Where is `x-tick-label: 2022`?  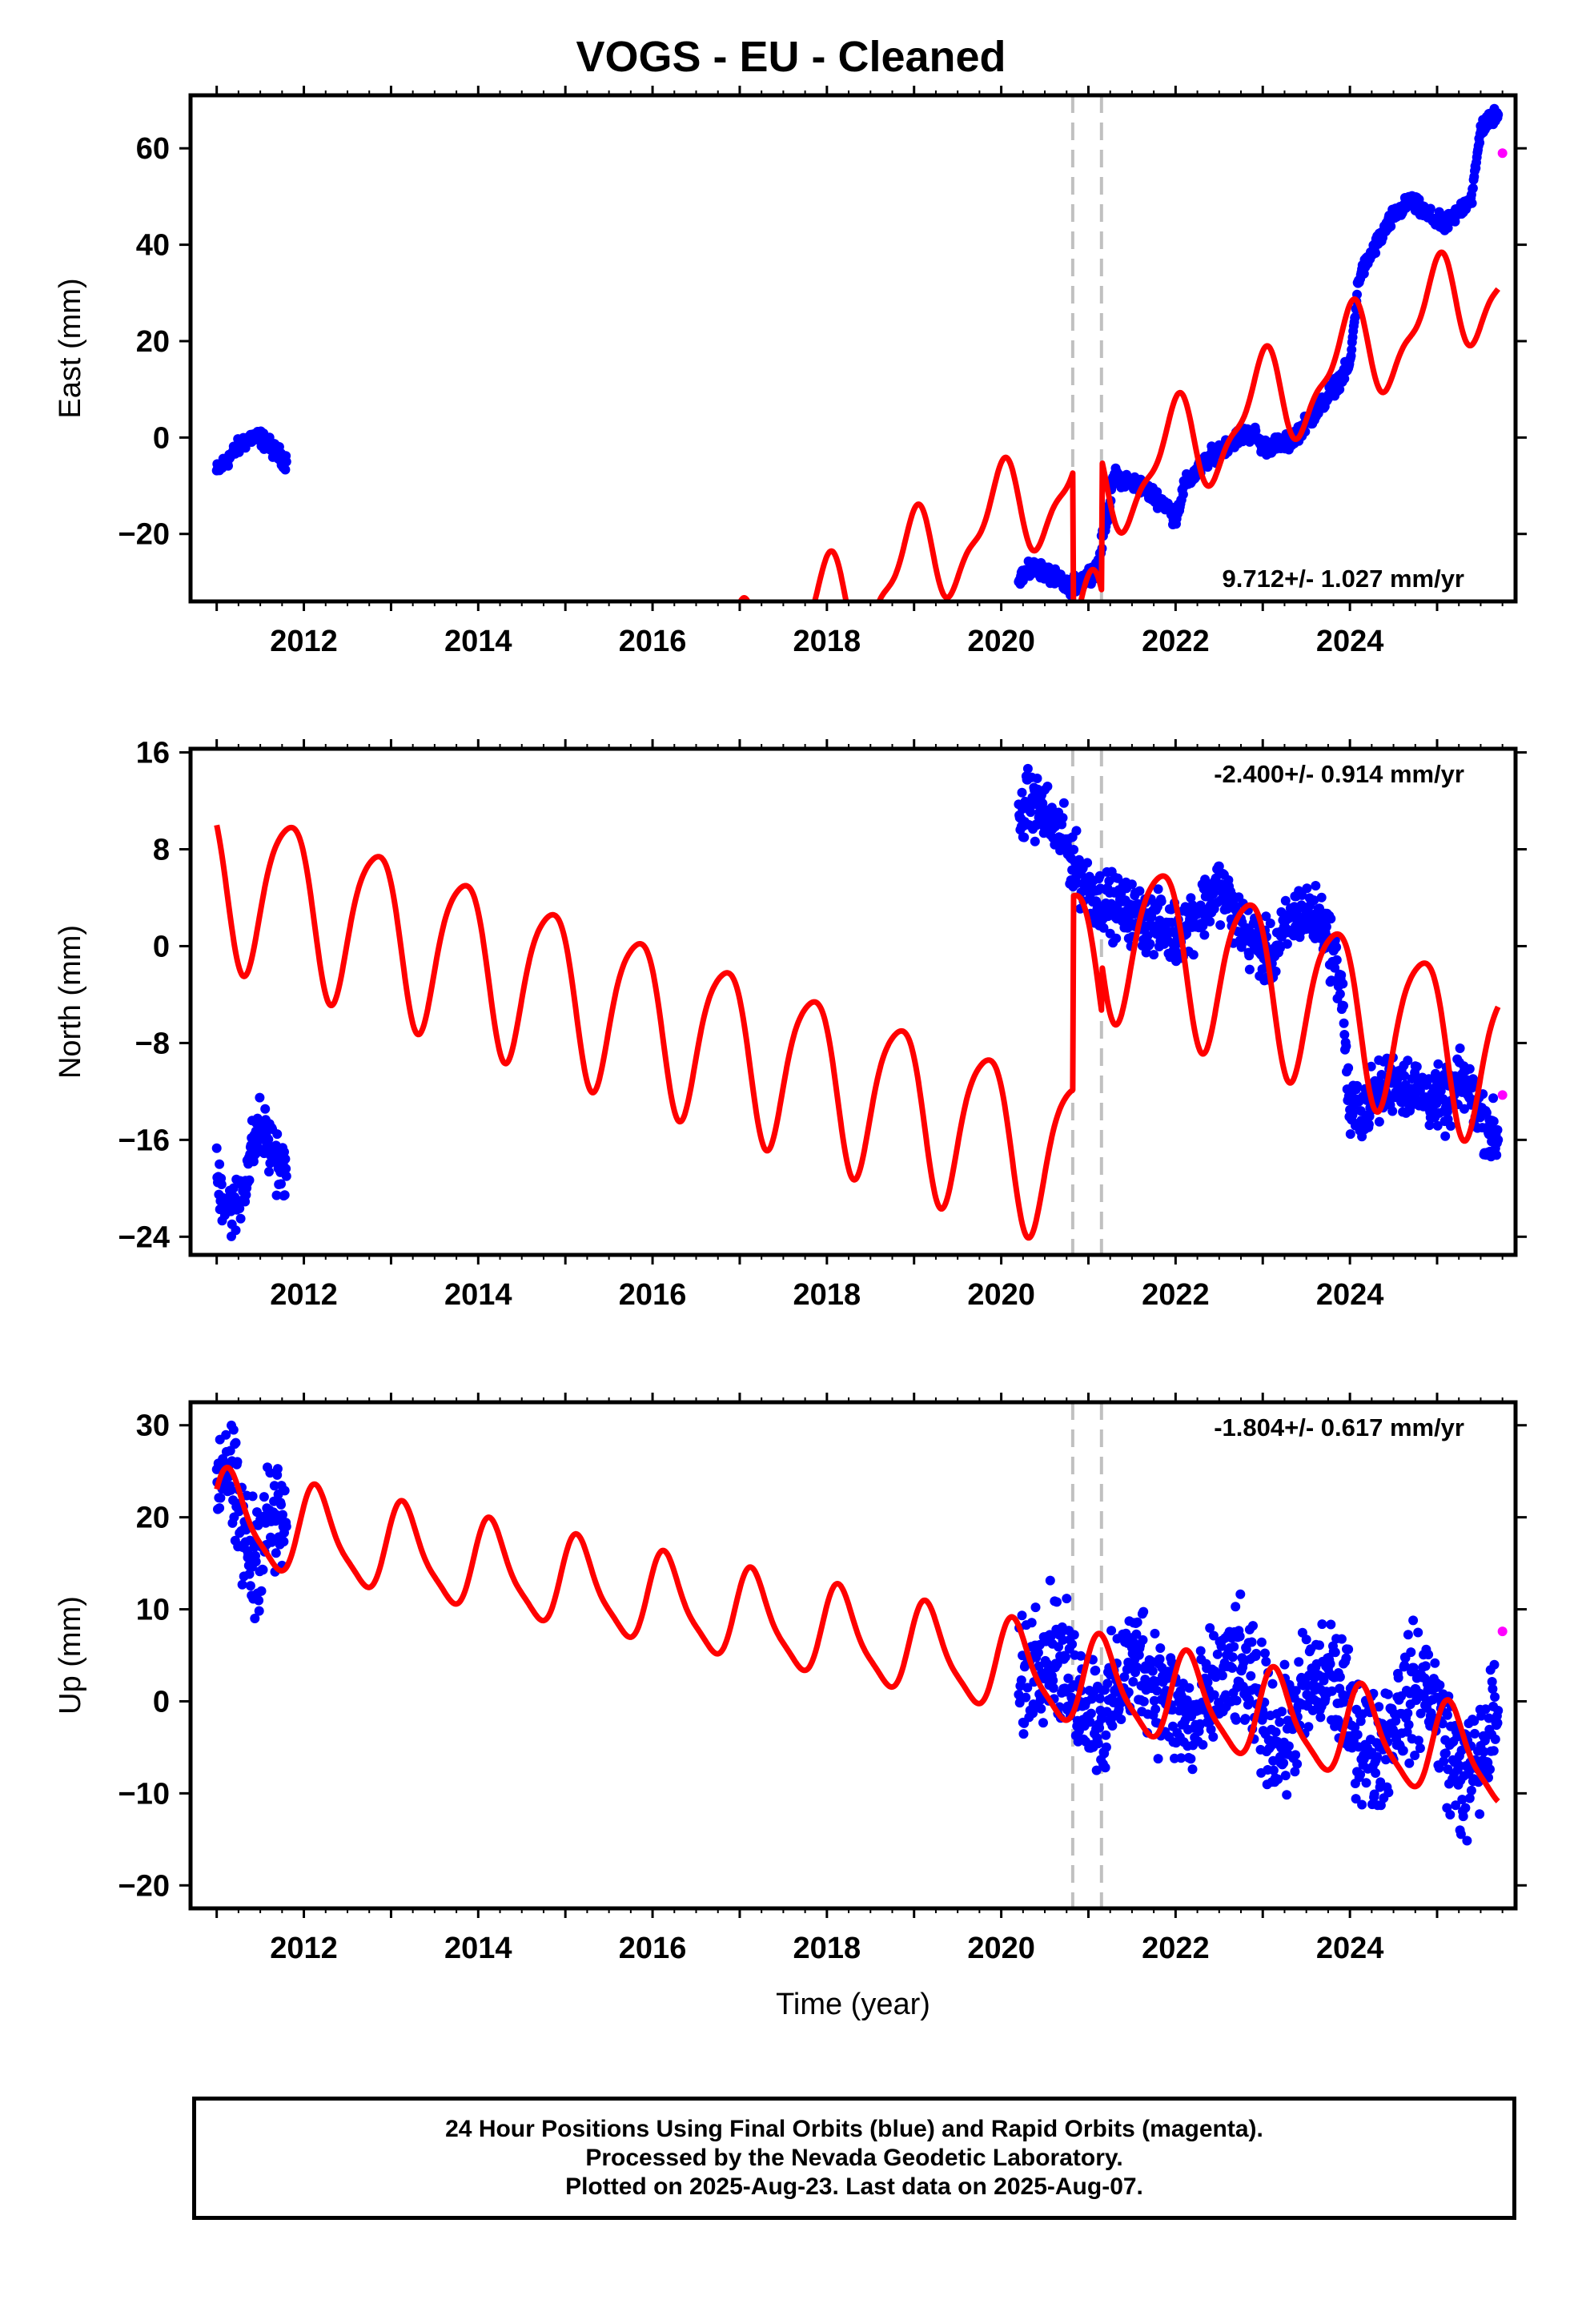
x-tick-label: 2022 is located at coordinates (1176, 1295).